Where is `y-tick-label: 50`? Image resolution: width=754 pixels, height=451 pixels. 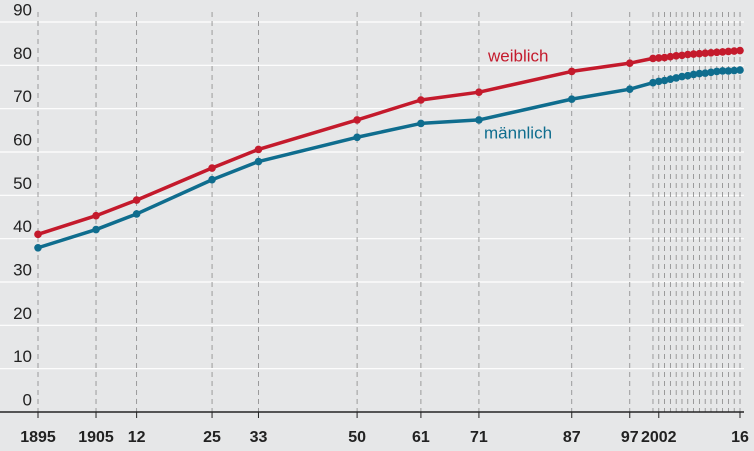 y-tick-label: 50 is located at coordinates (22, 183).